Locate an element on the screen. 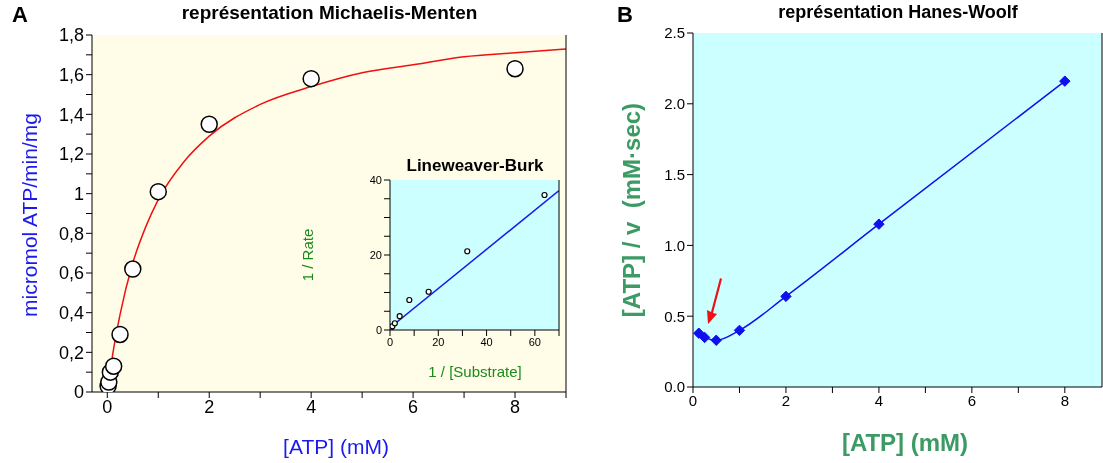 The height and width of the screenshot is (463, 1103). y-tick-label: 0.0 is located at coordinates (674, 387).